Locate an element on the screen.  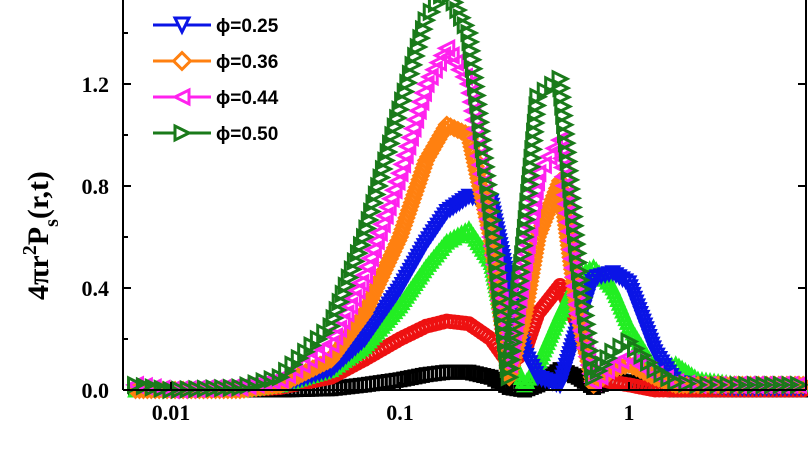
y-axis-label: 4πr2Ps(r,t) is located at coordinates (41, 235).